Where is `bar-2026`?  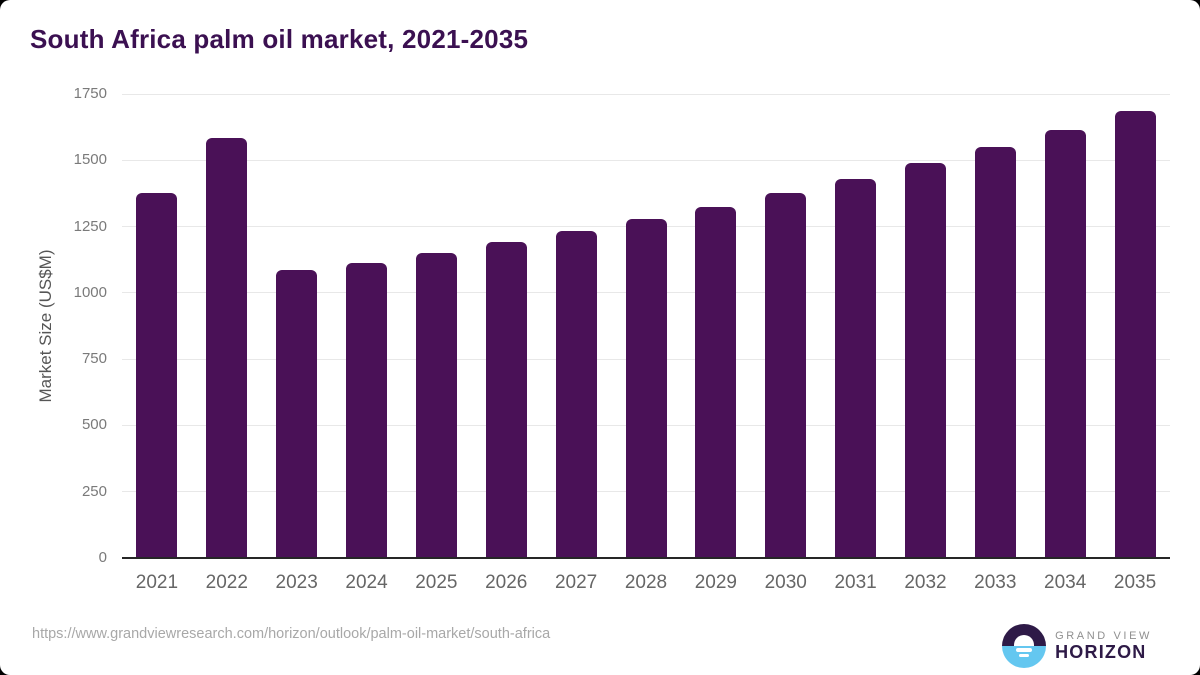
bar-2026 is located at coordinates (506, 400).